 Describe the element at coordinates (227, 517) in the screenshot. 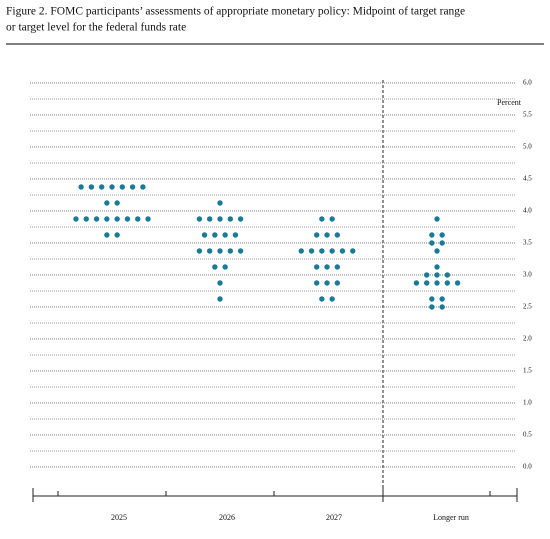

I see `x-tick-label: 2026` at that location.